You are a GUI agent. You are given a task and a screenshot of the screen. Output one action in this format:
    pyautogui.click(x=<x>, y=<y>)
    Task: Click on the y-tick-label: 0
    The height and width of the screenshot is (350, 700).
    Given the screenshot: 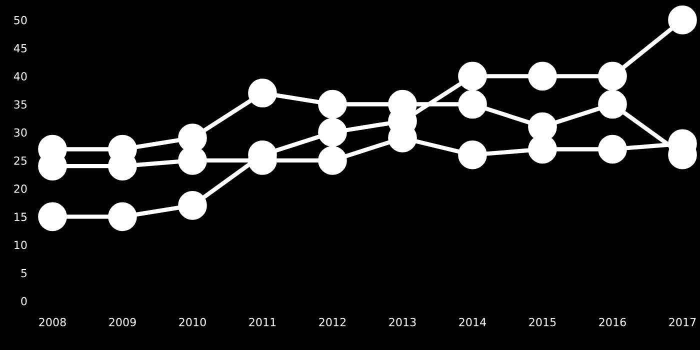 What is the action you would take?
    pyautogui.click(x=24, y=301)
    